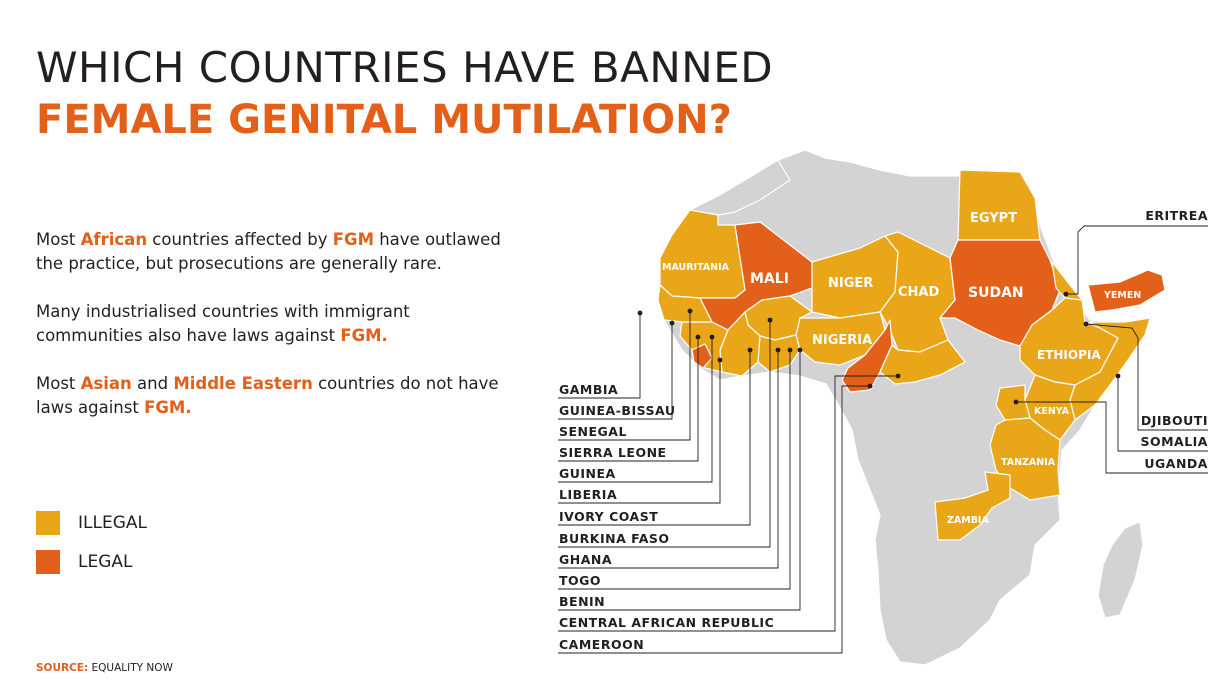  I want to click on leader-dot-togo, so click(790, 350).